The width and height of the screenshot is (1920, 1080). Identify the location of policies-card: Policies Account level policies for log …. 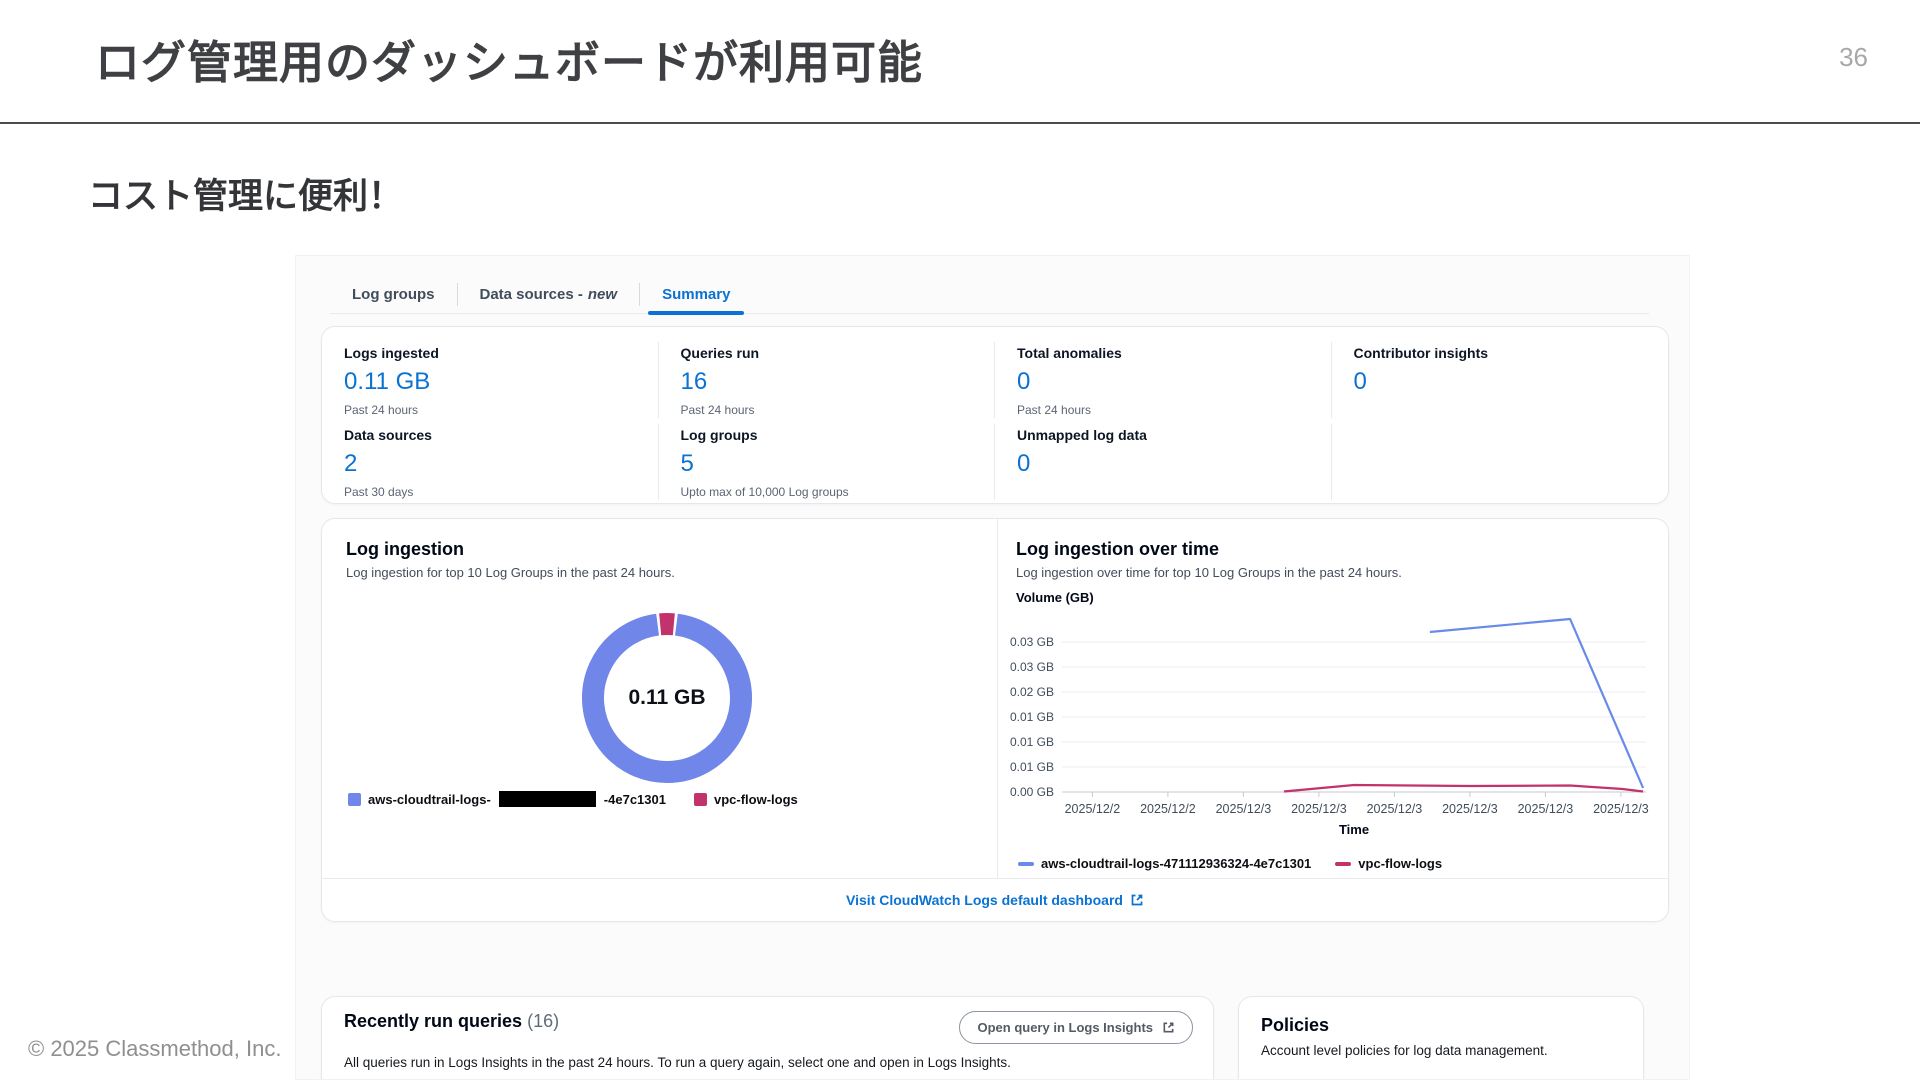
(1441, 1037).